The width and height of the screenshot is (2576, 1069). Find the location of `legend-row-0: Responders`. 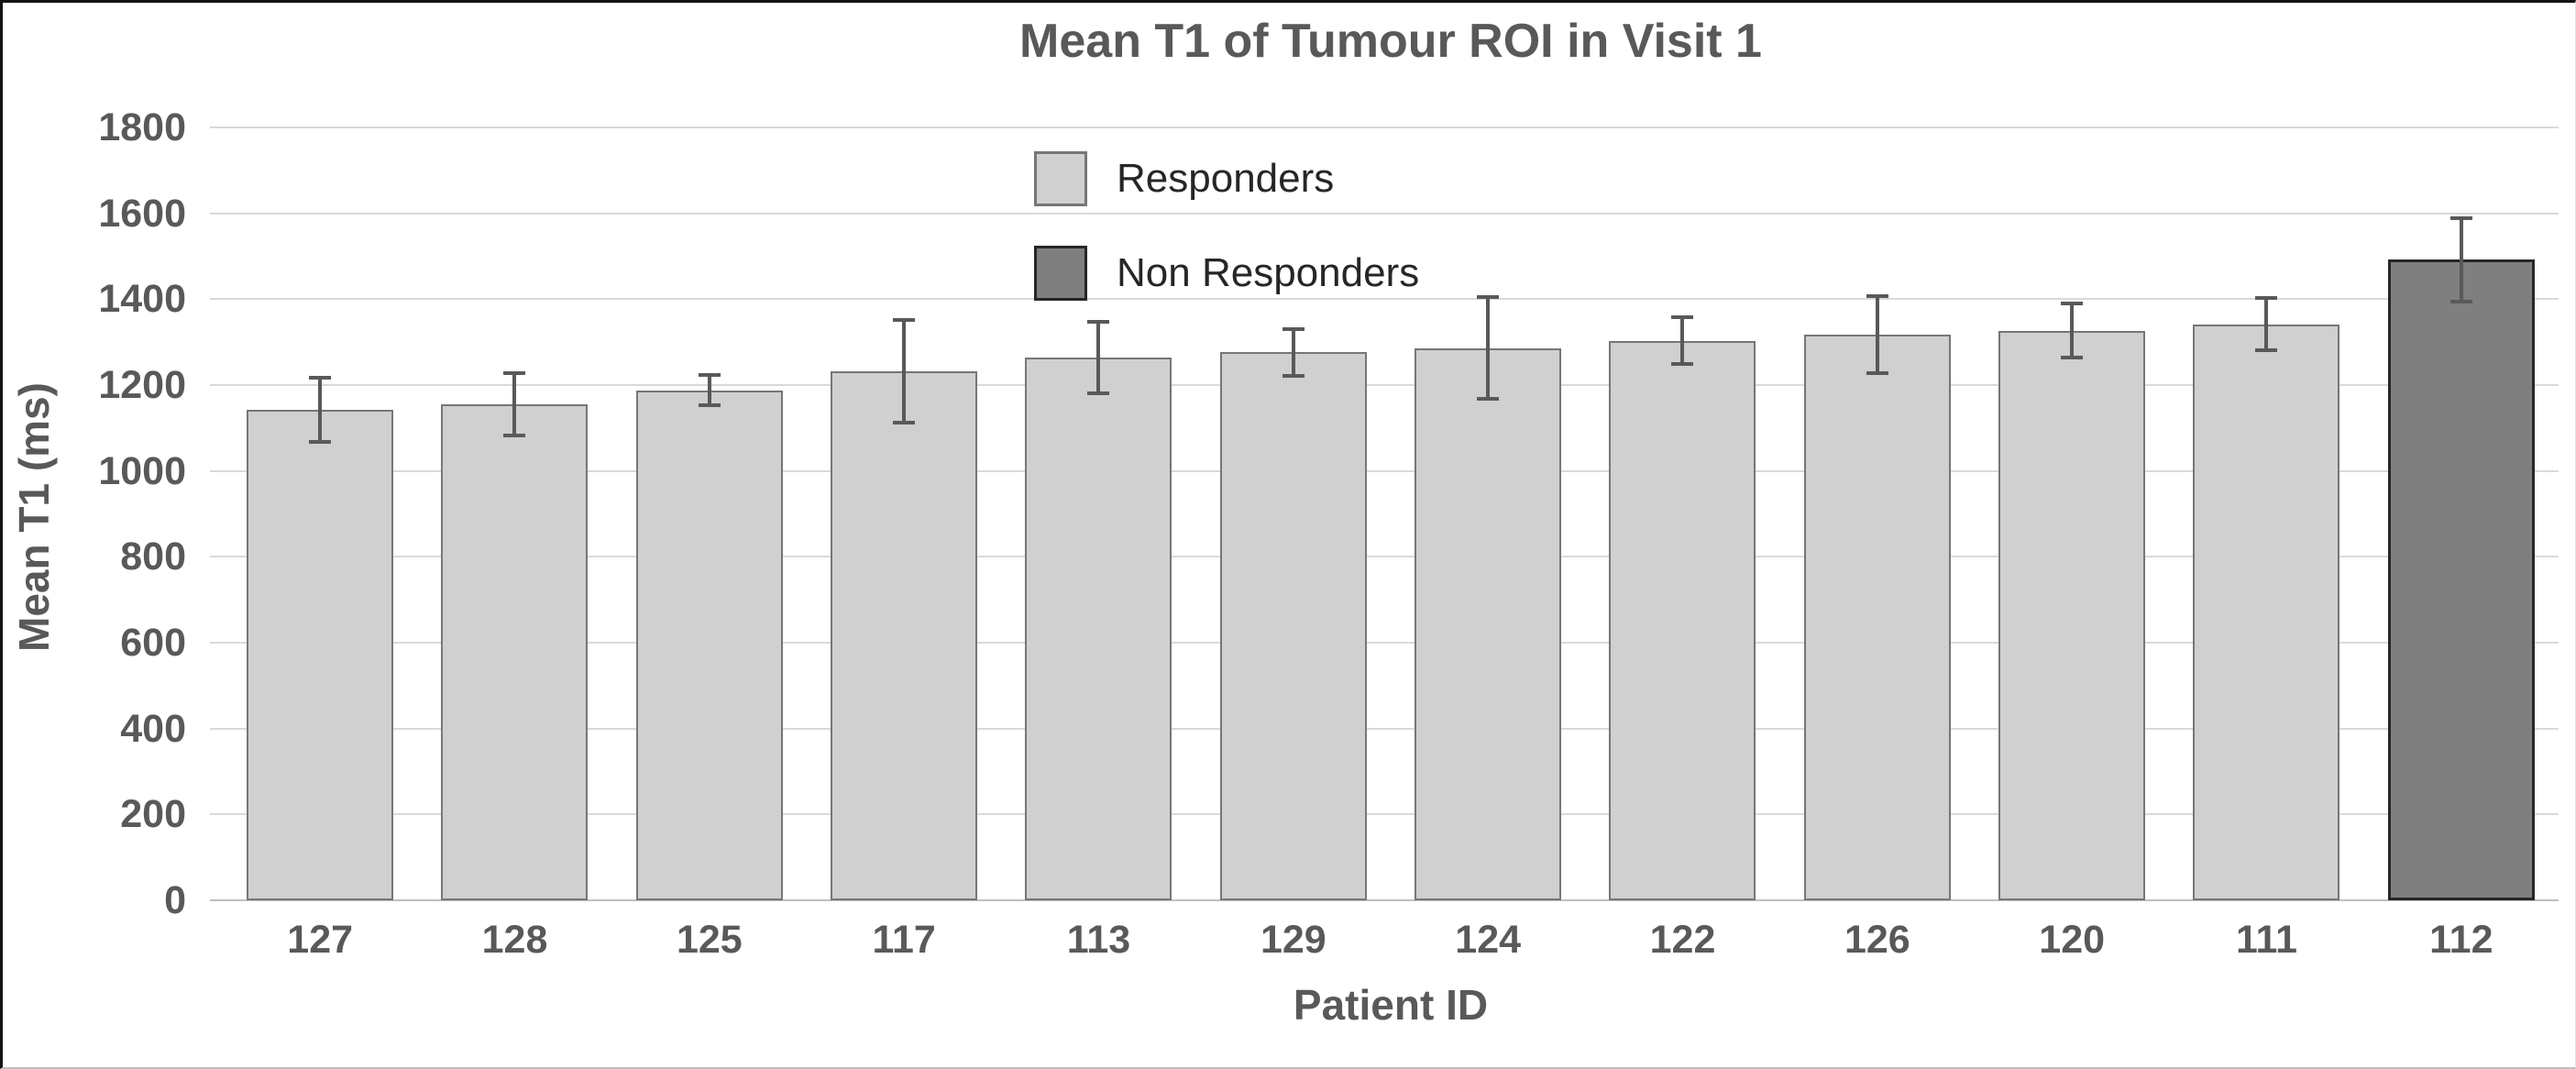

legend-row-0: Responders is located at coordinates (1226, 179).